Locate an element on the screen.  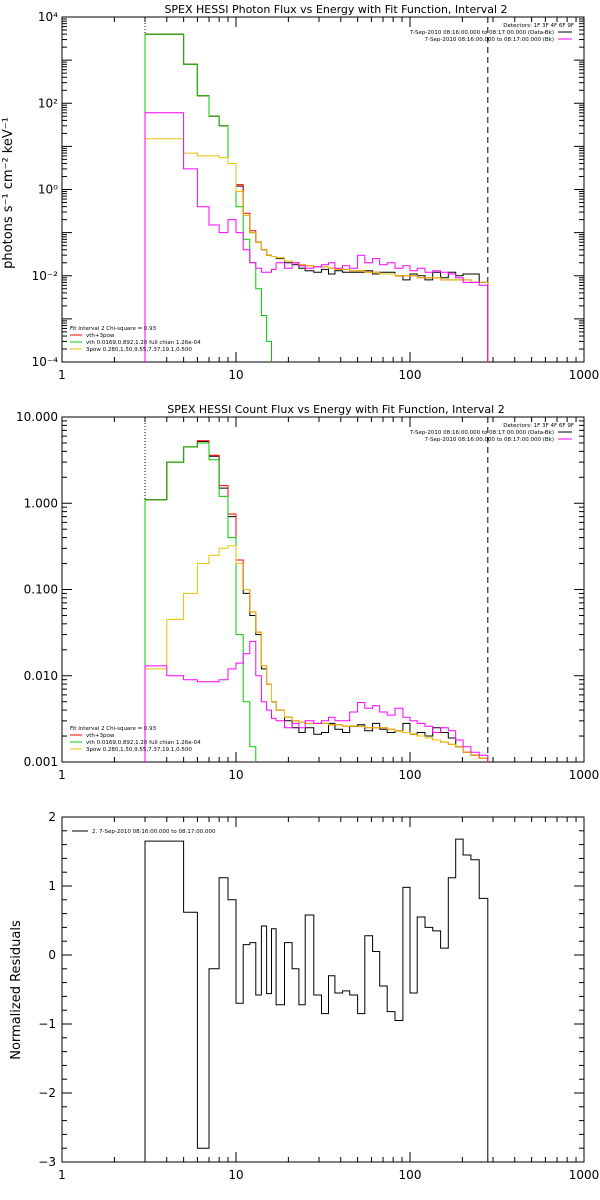
y-tick-label: 10⁴ is located at coordinates (48, 17).